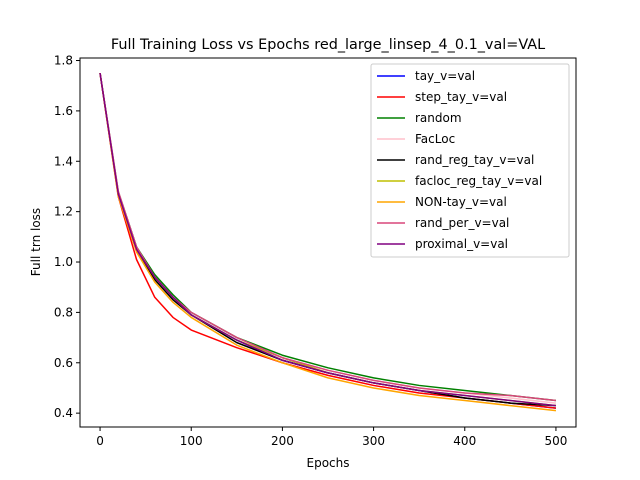 Image resolution: width=640 pixels, height=480 pixels. I want to click on legend-label: proximal_v=val, so click(461, 244).